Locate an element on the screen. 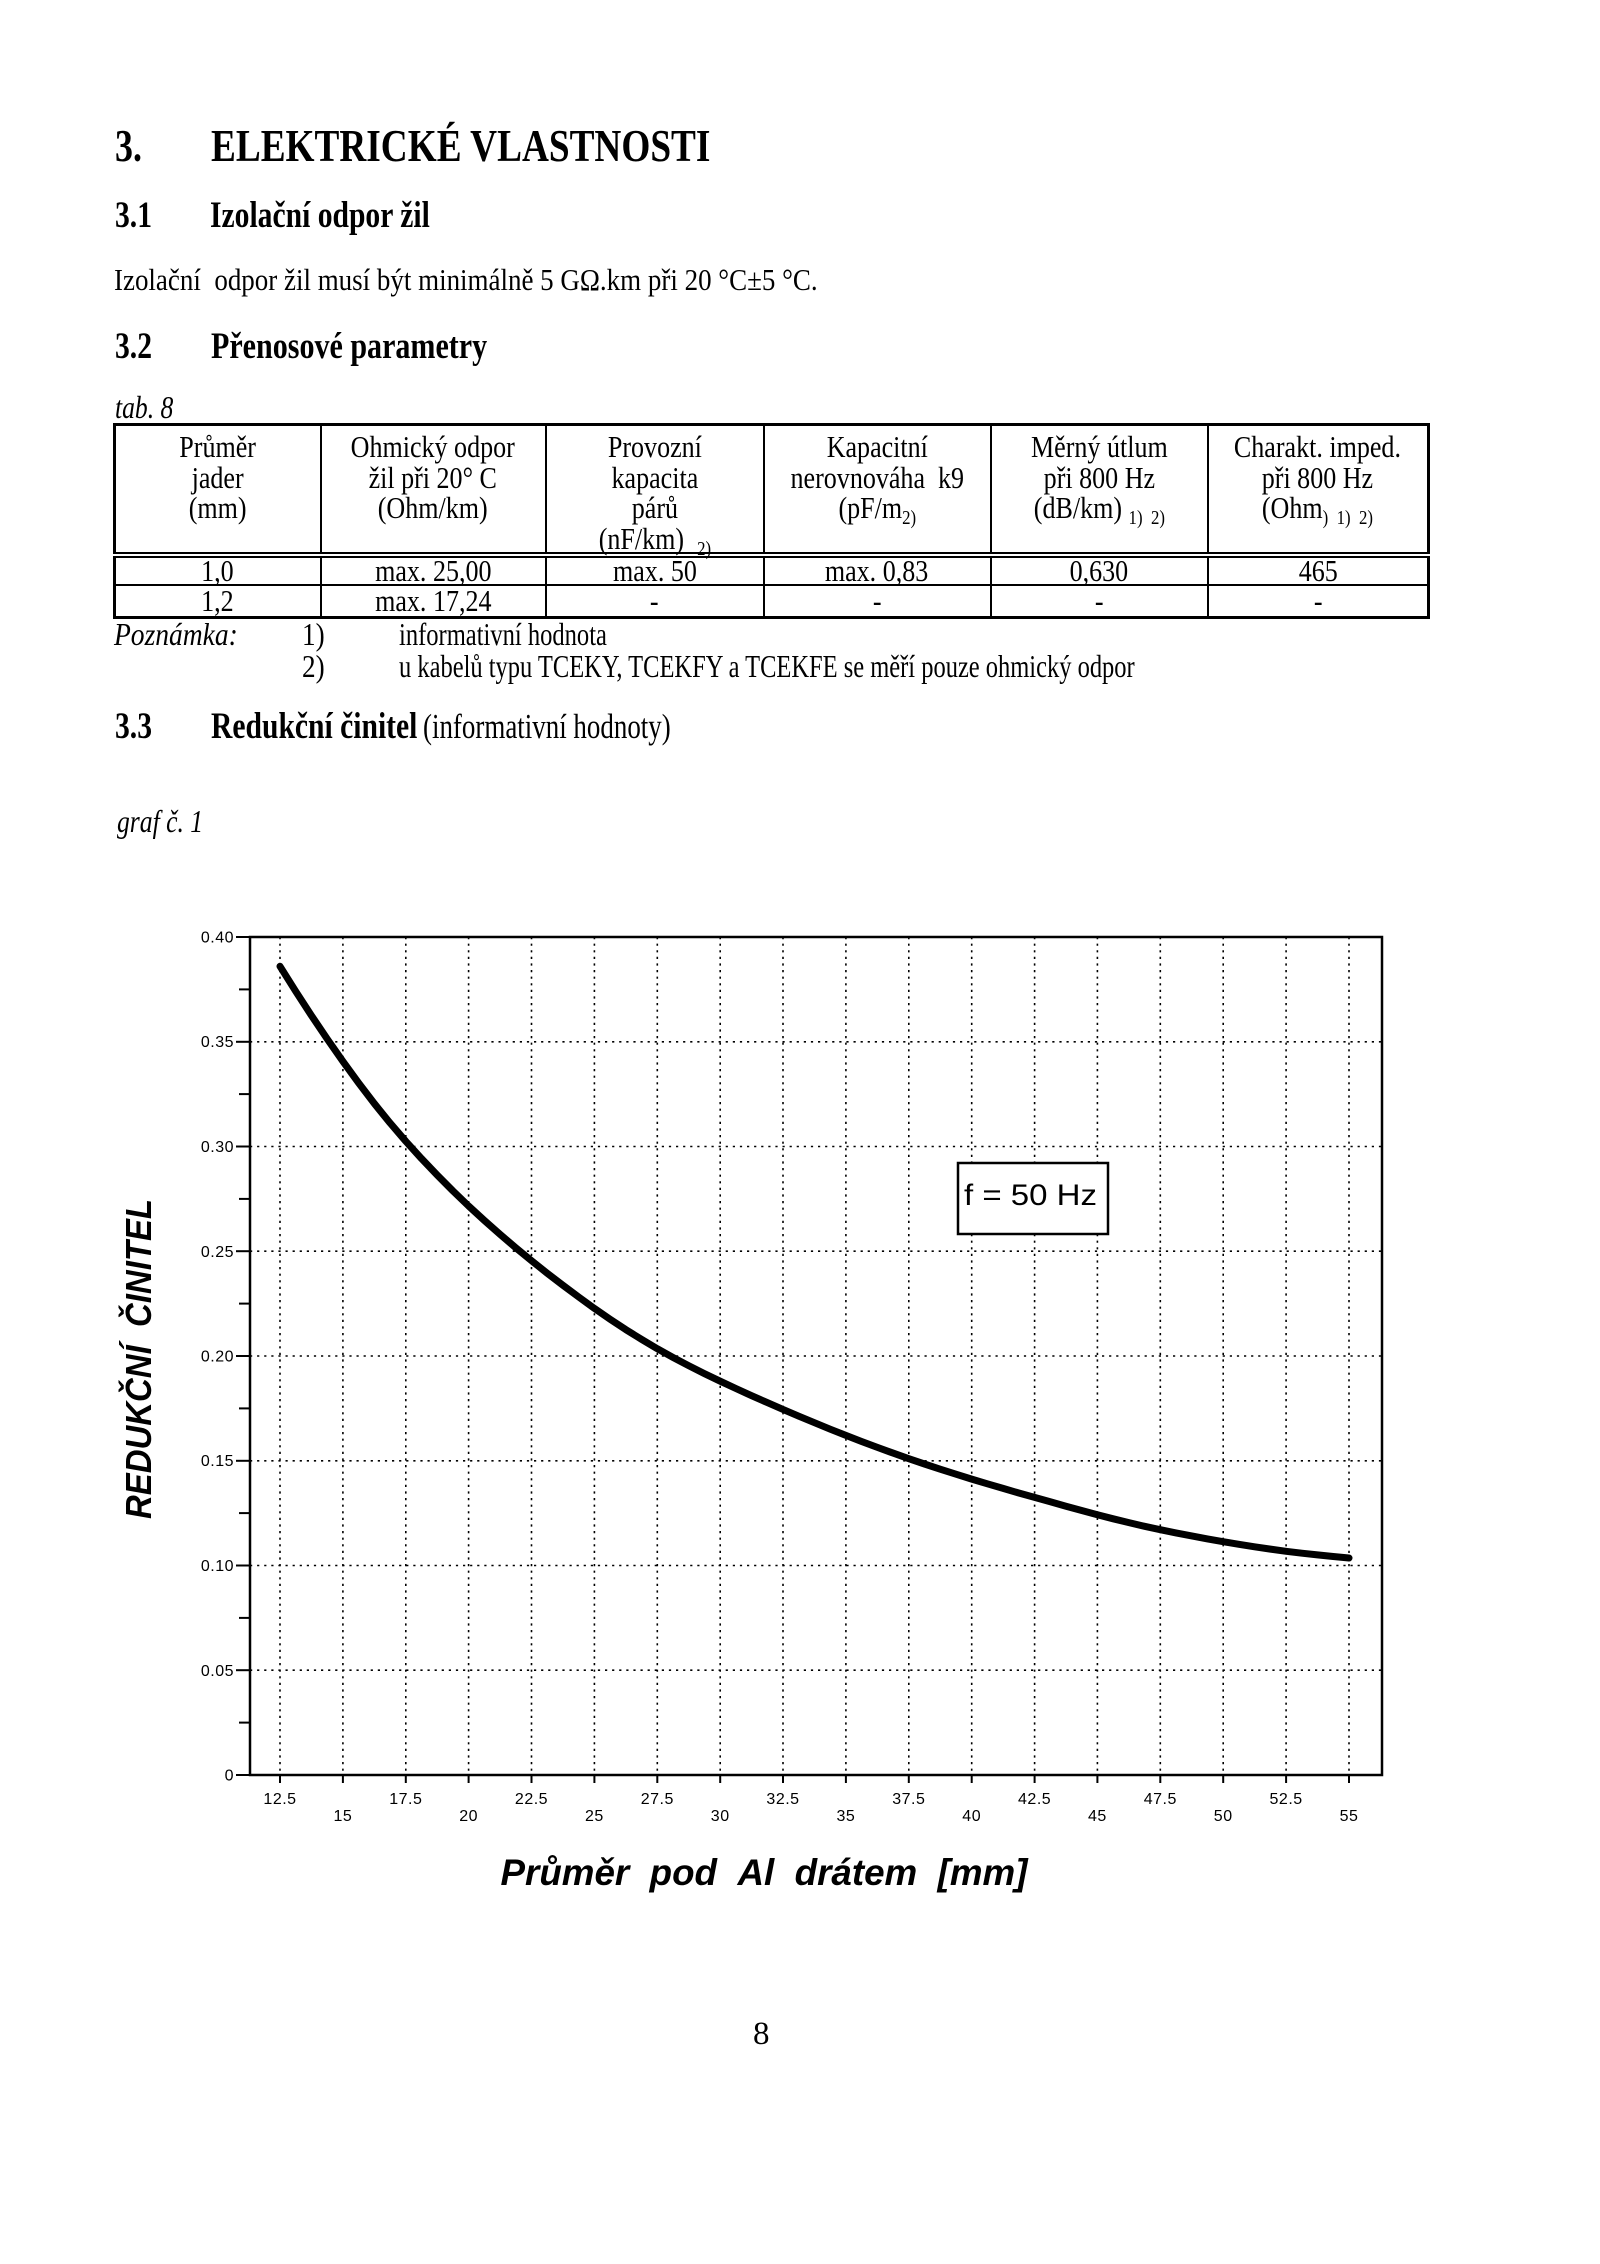 The width and height of the screenshot is (1600, 2264). svg-text: 20 is located at coordinates (468, 1816).